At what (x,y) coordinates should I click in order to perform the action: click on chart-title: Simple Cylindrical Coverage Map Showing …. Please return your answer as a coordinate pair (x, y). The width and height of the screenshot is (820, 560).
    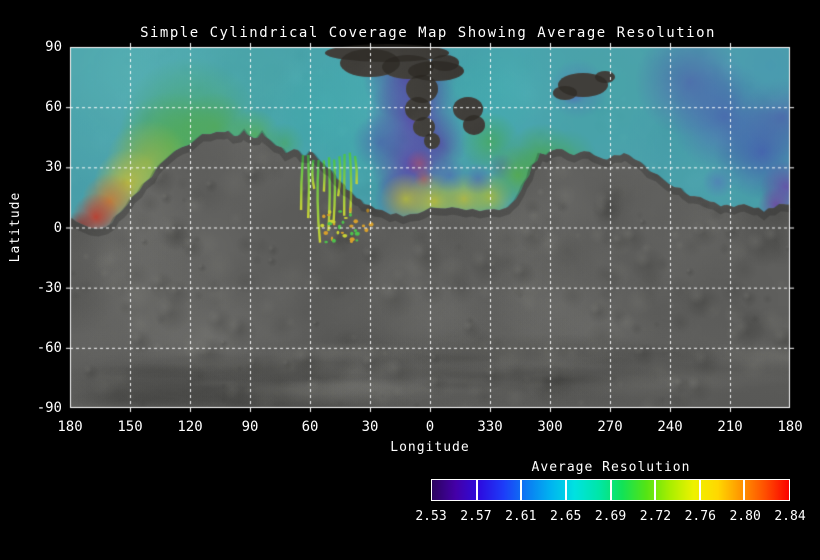
    Looking at the image, I should click on (428, 33).